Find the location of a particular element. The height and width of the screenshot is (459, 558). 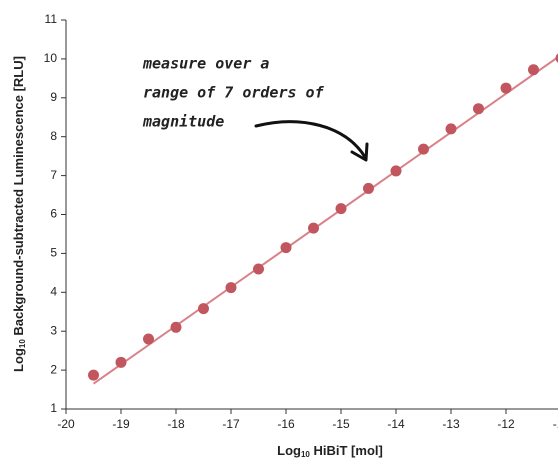

x-tick-label: -14 is located at coordinates (396, 424).